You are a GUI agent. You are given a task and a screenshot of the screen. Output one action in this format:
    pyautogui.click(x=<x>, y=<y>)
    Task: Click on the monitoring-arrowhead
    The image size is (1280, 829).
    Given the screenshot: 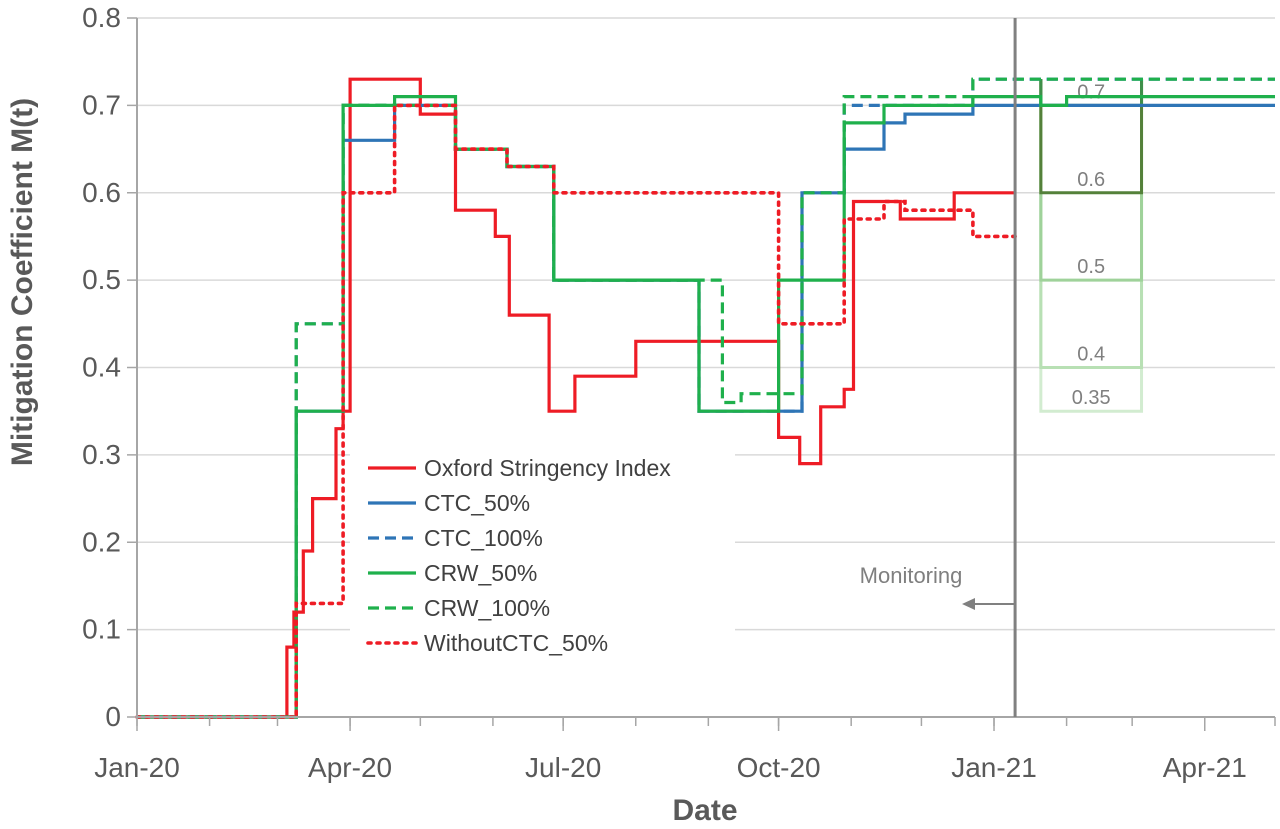 What is the action you would take?
    pyautogui.click(x=968, y=604)
    